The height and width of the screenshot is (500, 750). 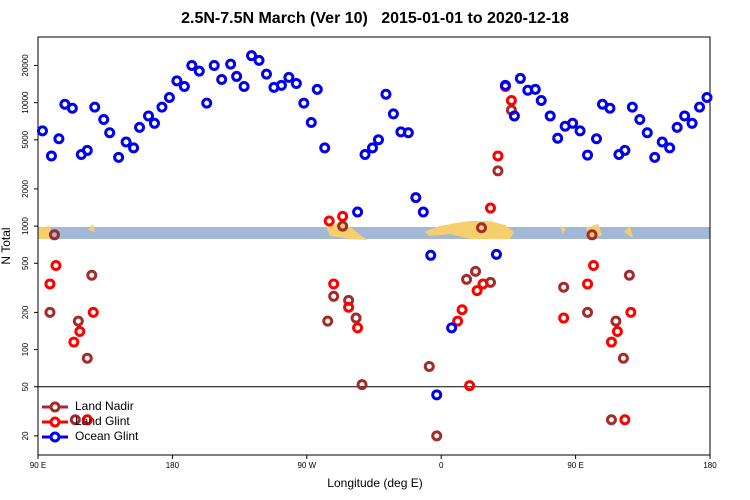 What do you see at coordinates (104, 406) in the screenshot?
I see `legend-label: Land Nadir` at bounding box center [104, 406].